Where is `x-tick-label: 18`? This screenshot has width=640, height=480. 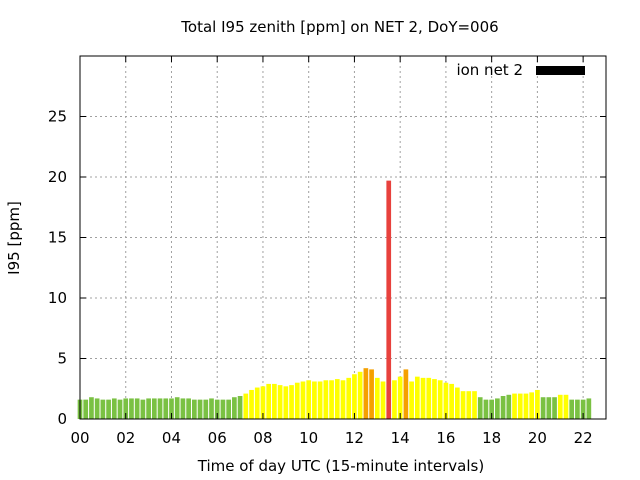 x-tick-label: 18 is located at coordinates (491, 438).